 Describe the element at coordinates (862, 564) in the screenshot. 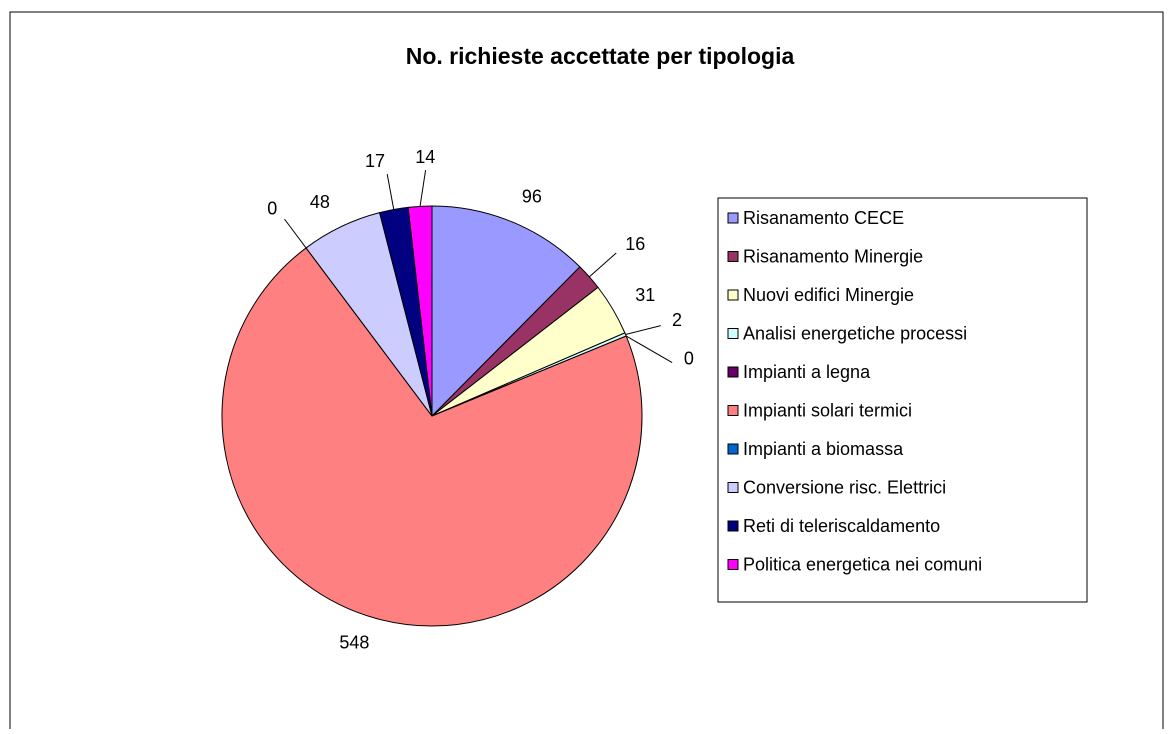

I see `legend-label: Politica energetica nei comuni` at that location.